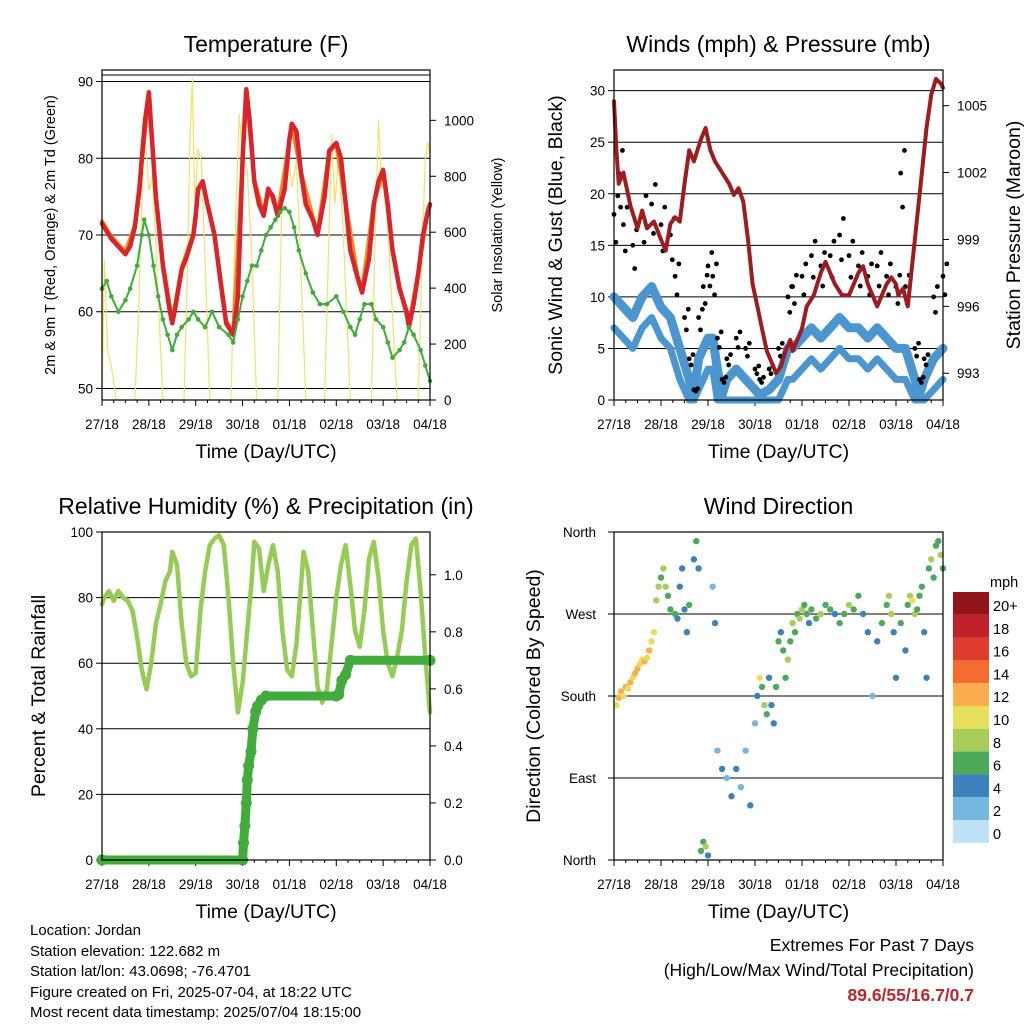  Describe the element at coordinates (778, 359) in the screenshot. I see `sonic-wind-band-low` at that location.